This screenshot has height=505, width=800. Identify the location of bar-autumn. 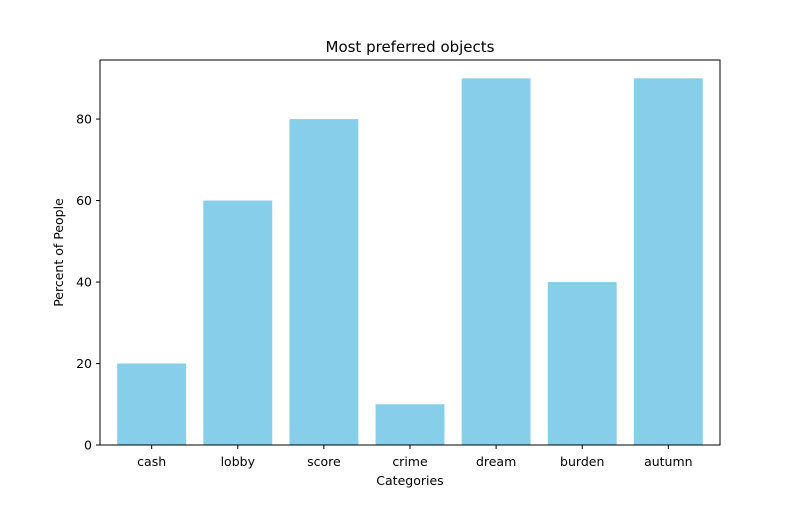
(668, 261).